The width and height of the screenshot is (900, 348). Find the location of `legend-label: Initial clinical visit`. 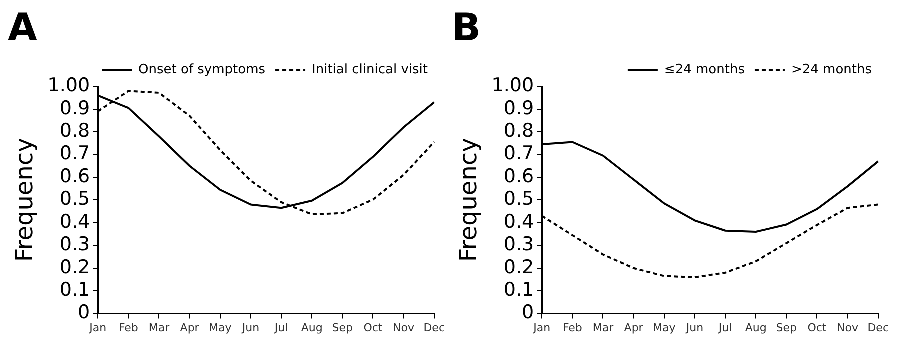

legend-label: Initial clinical visit is located at coordinates (370, 70).